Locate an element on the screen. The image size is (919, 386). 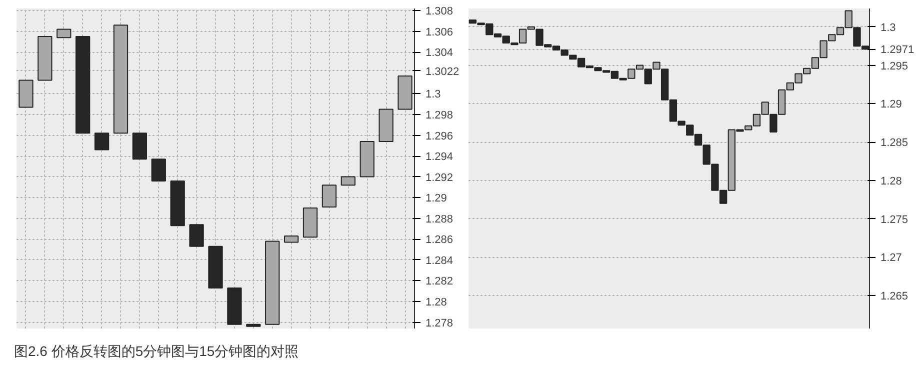
y-tick-label: 1.284 is located at coordinates (440, 260).